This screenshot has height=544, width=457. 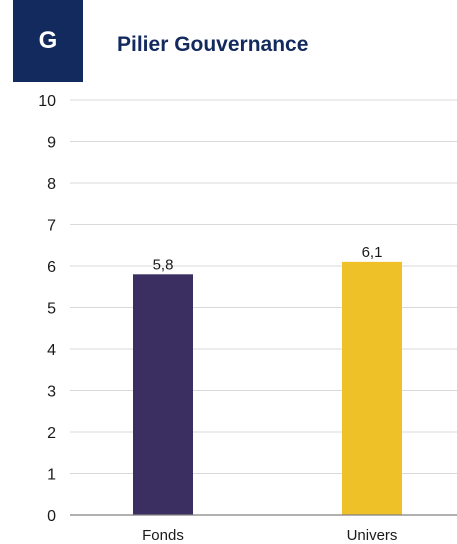 What do you see at coordinates (51, 309) in the screenshot?
I see `y-tick-label: 5` at bounding box center [51, 309].